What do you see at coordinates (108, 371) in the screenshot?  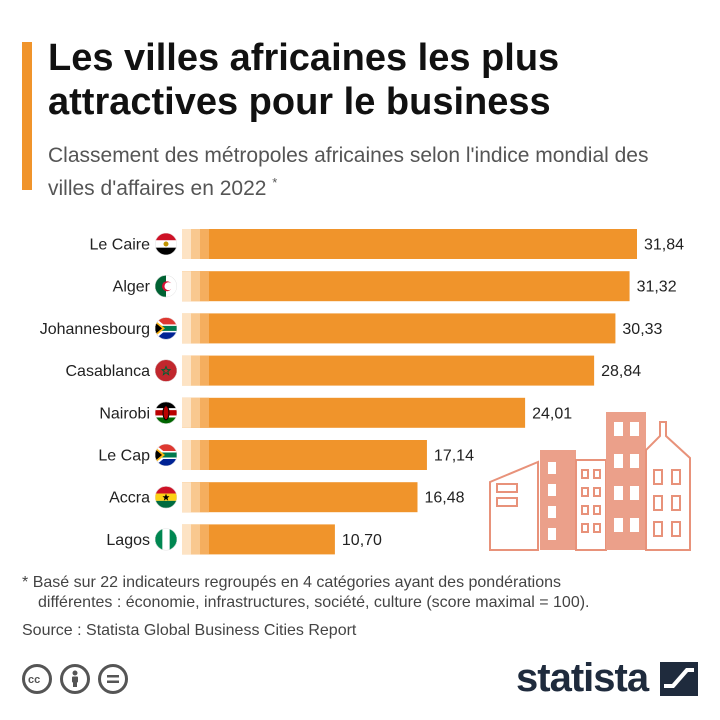 I see `category-label-casablanca: Casablanca` at bounding box center [108, 371].